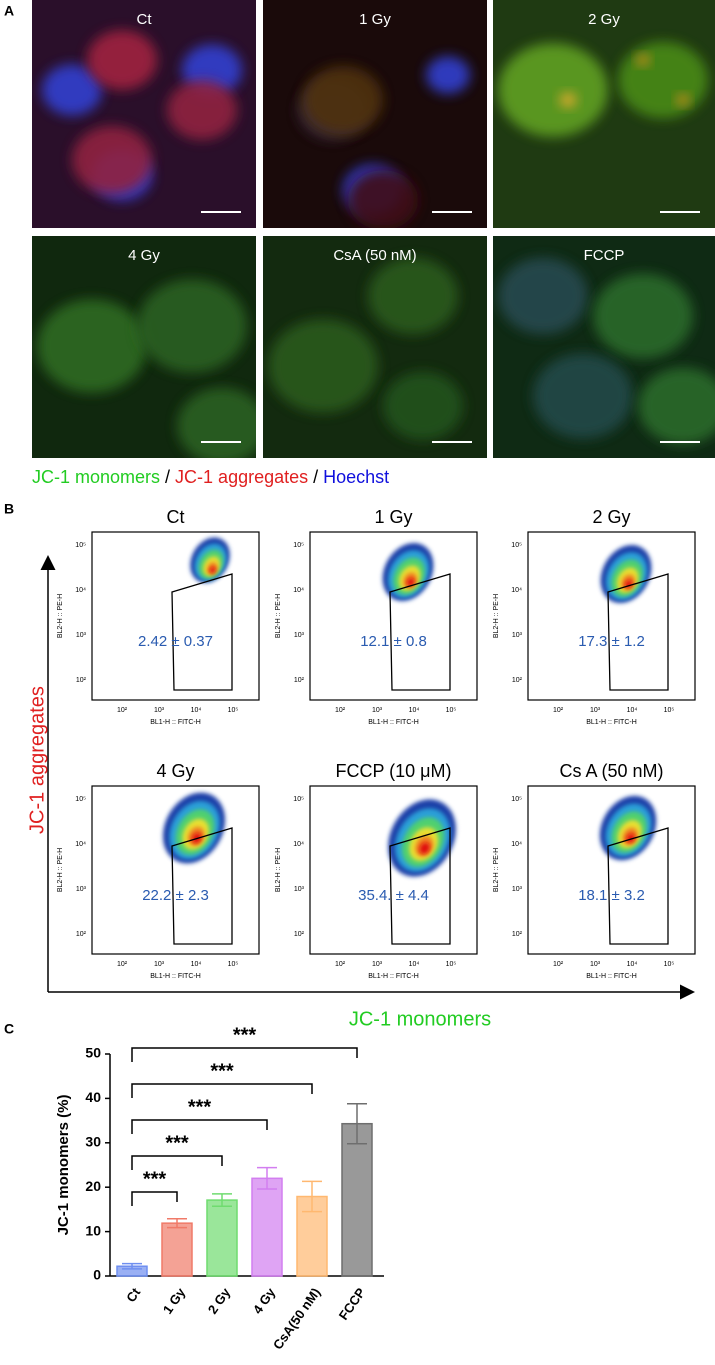 Image resolution: width=715 pixels, height=1365 pixels. I want to click on panel-label: C, so click(9, 1029).